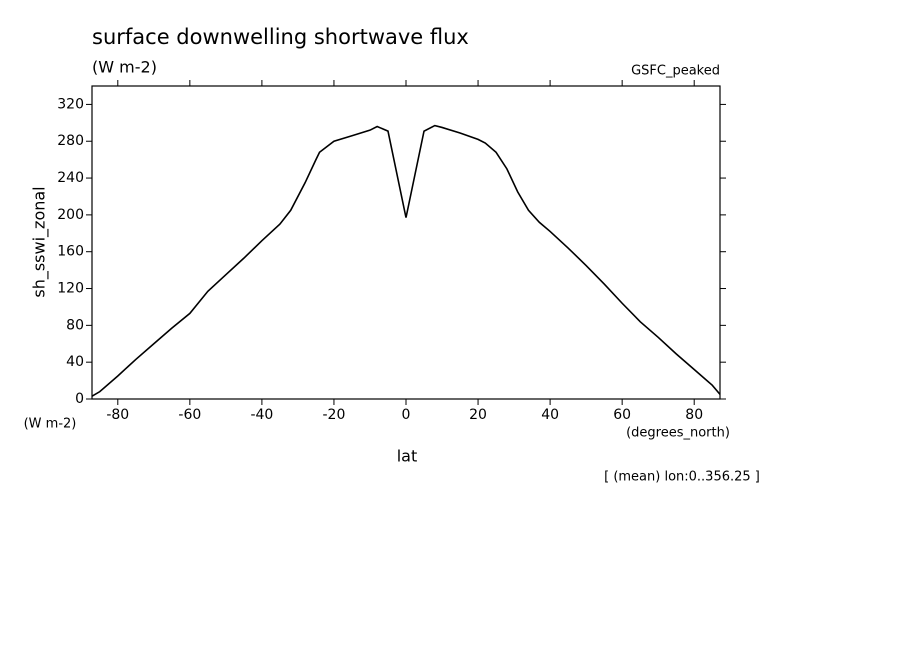 The image size is (904, 654). Describe the element at coordinates (40, 241) in the screenshot. I see `y-axis-label: sh_sswi_zonal` at that location.